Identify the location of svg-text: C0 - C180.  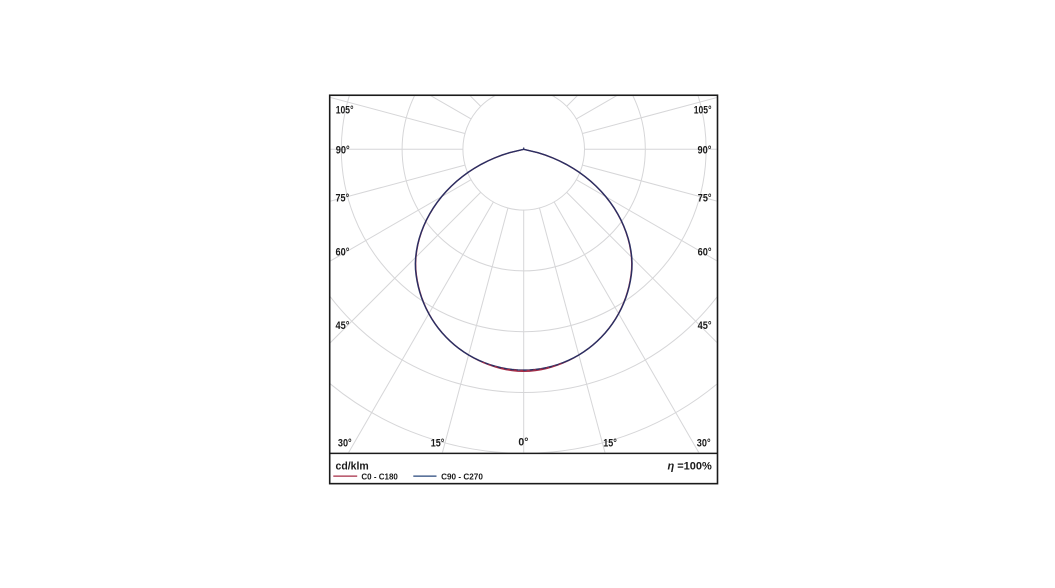
(379, 477).